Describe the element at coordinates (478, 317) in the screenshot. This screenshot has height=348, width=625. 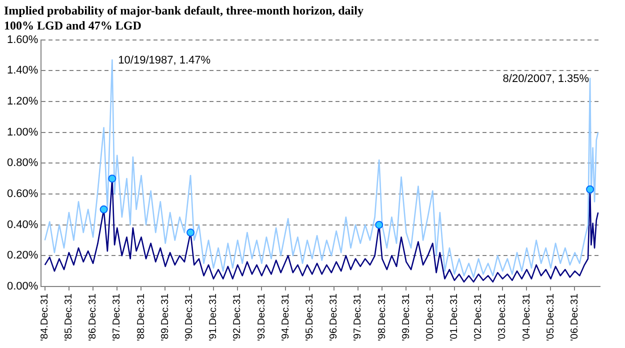
I see `x-tick-label: '02.Dec.31` at that location.